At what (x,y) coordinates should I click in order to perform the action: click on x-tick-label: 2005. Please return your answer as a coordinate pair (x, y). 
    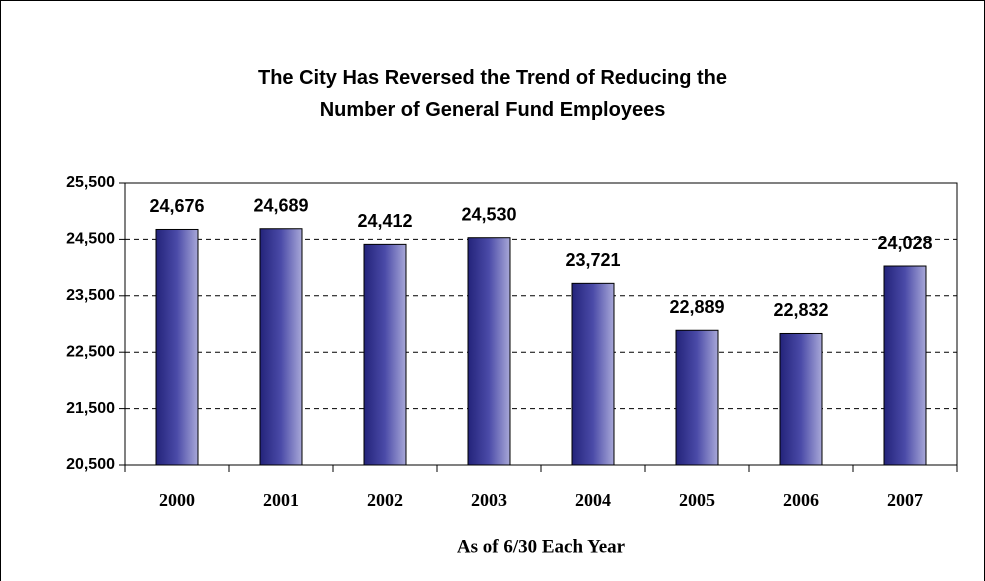
    Looking at the image, I should click on (697, 500).